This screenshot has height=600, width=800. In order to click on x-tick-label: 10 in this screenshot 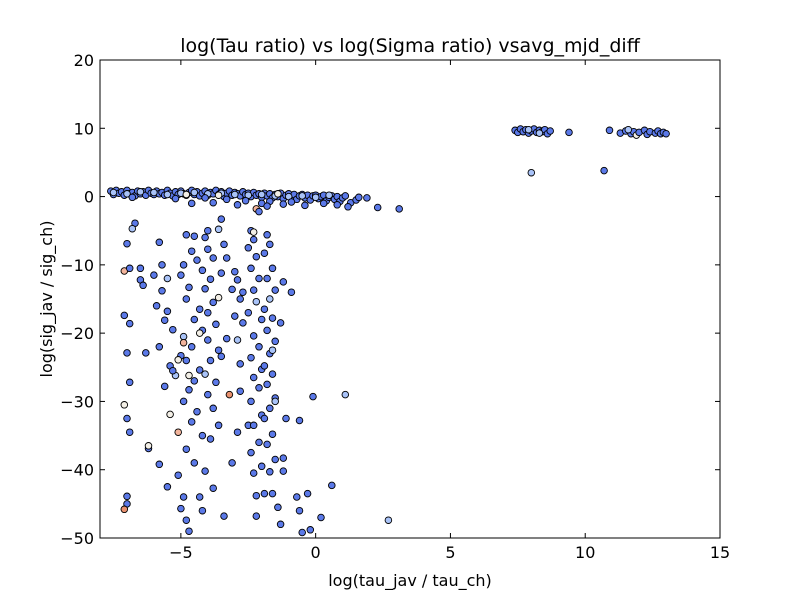, I will do `click(585, 552)`.